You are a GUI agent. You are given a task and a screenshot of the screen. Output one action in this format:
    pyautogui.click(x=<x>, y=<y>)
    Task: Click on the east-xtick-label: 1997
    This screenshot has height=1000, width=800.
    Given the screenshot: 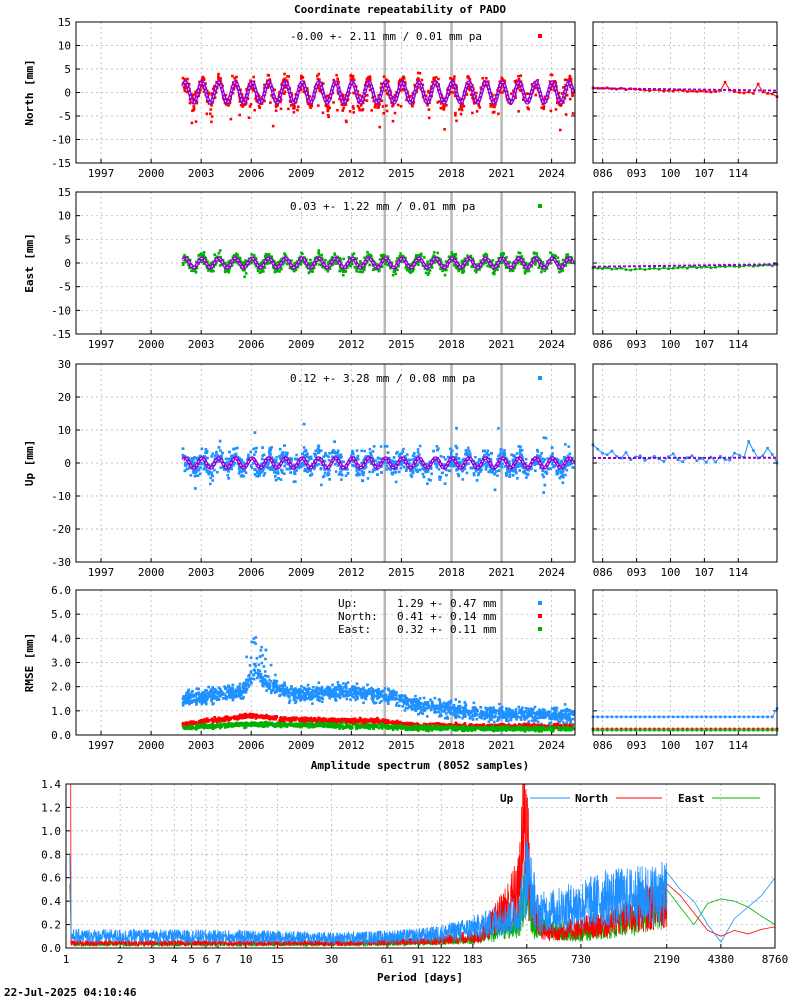 What is the action you would take?
    pyautogui.click(x=101, y=344)
    